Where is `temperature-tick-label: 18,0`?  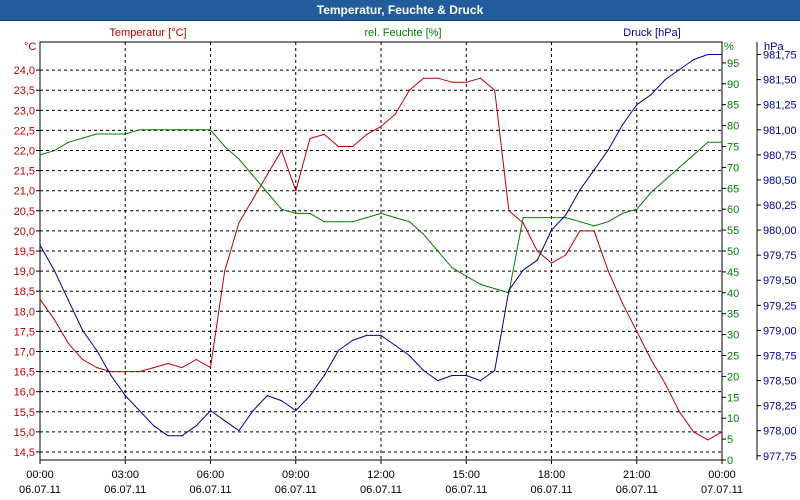
temperature-tick-label: 18,0 is located at coordinates (24, 312).